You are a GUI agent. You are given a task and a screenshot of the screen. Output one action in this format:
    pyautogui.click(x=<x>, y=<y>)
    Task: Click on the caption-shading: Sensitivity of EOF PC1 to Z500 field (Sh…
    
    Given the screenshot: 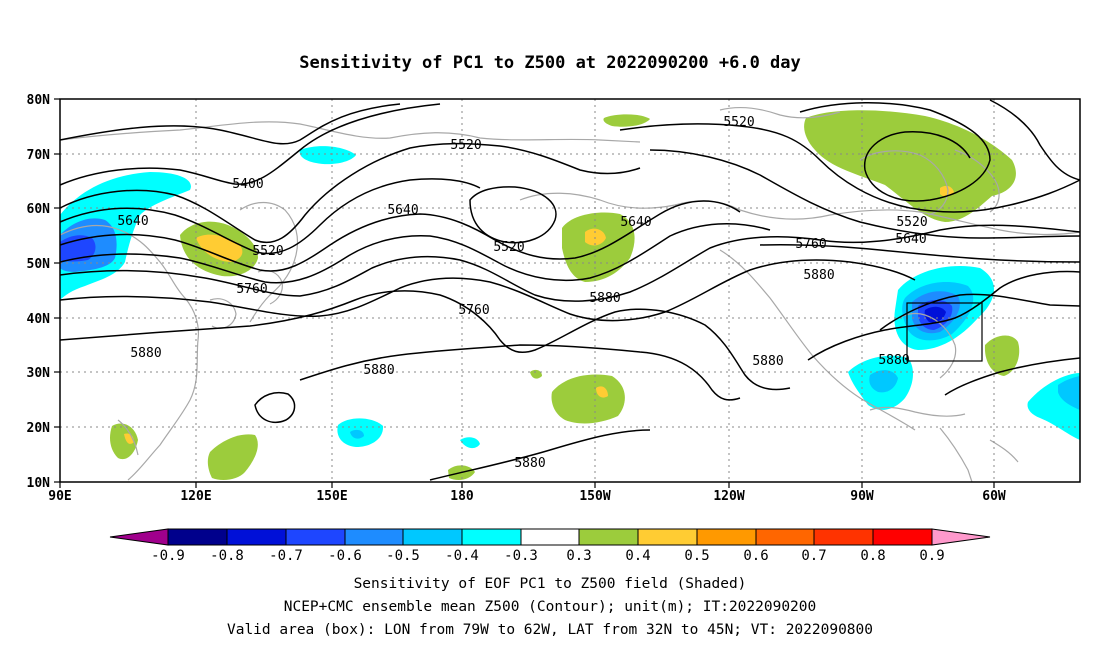 What is the action you would take?
    pyautogui.click(x=550, y=584)
    